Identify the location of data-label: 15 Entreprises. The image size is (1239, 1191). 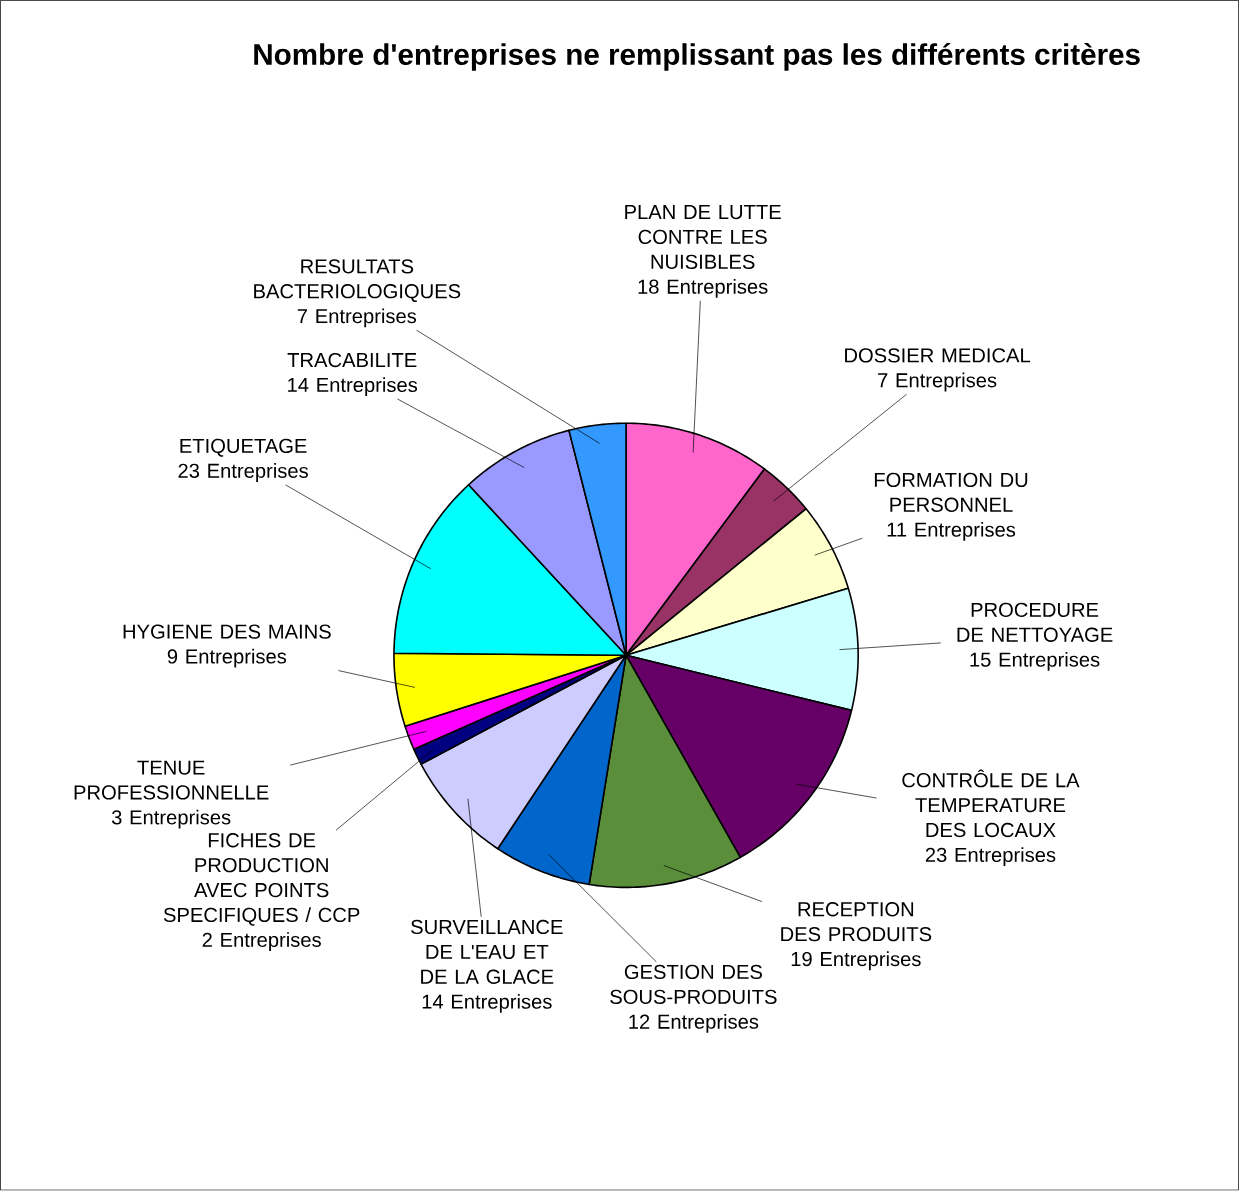
(1035, 661).